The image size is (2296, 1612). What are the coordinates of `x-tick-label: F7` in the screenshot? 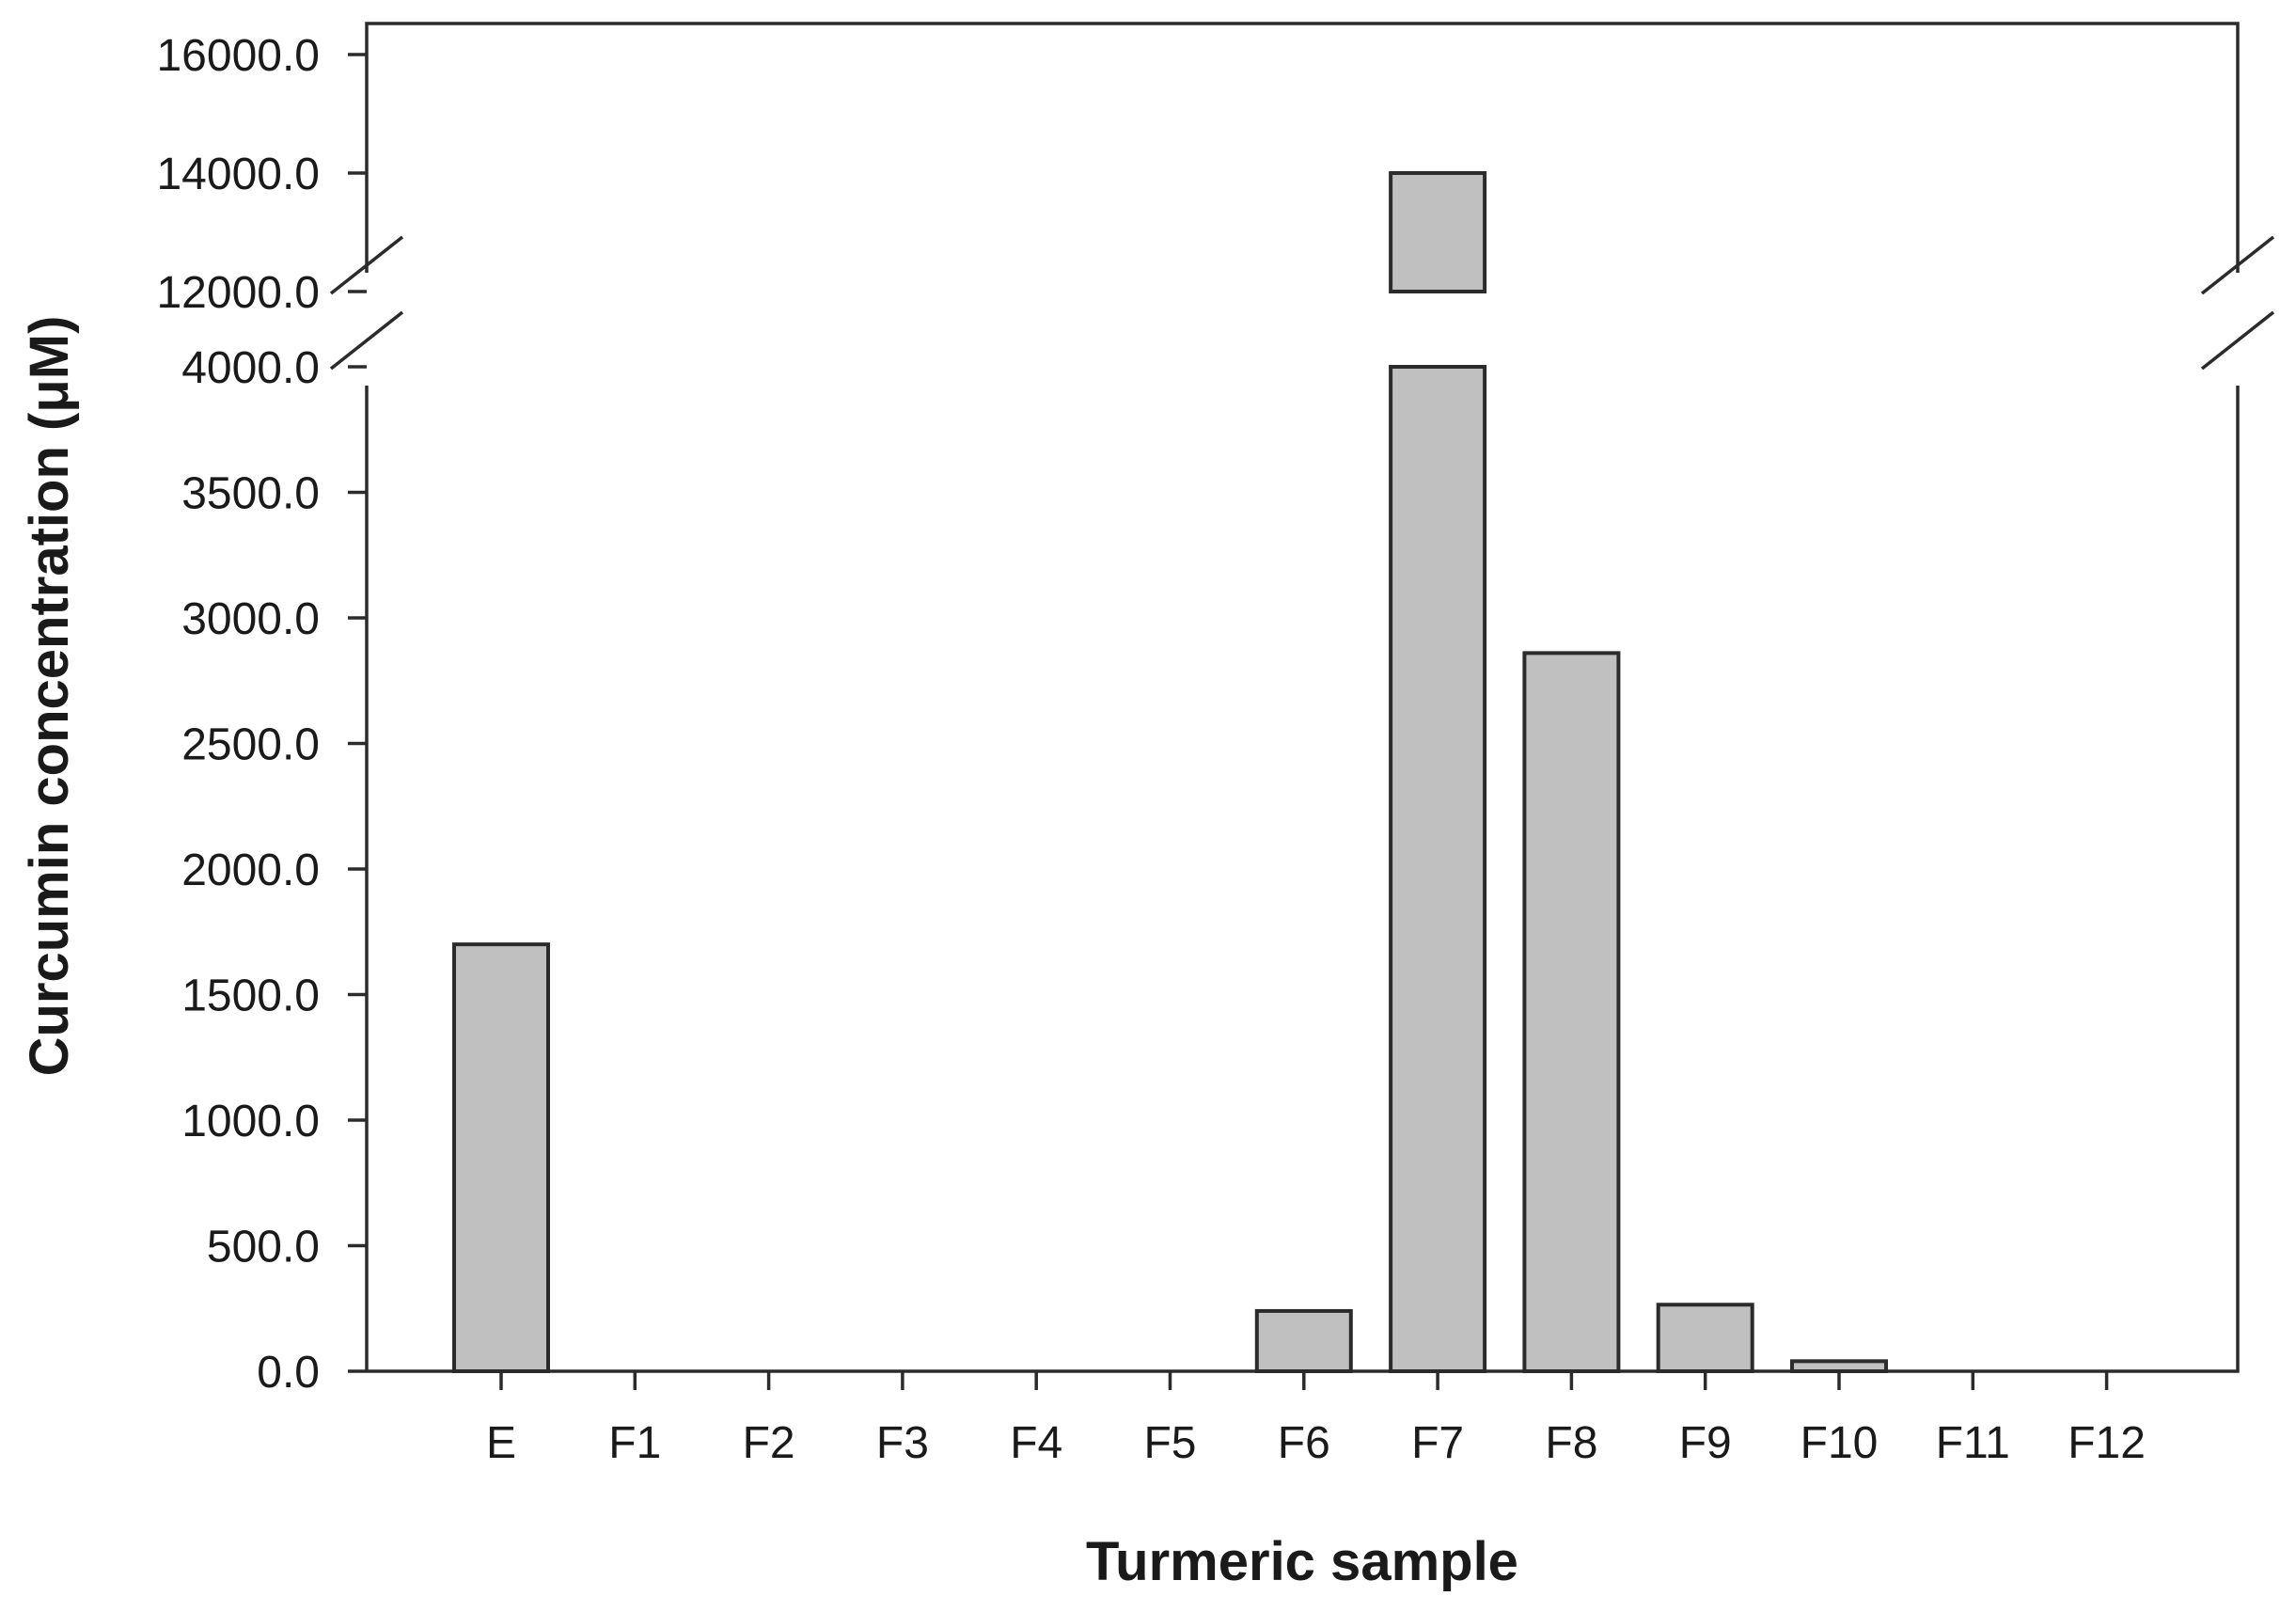 It's located at (1437, 1443).